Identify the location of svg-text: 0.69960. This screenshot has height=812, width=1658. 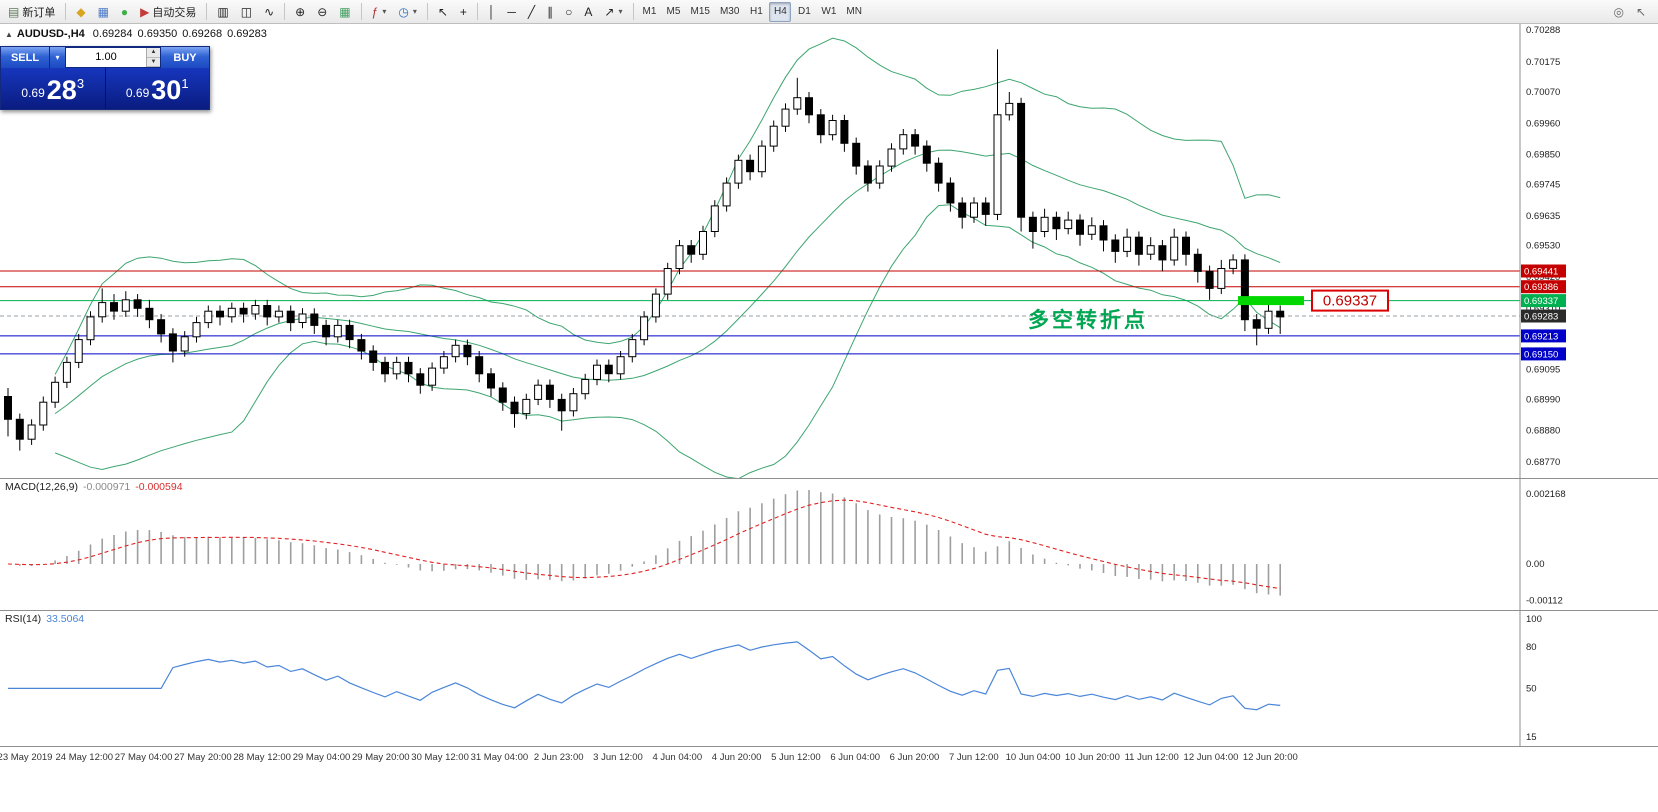
(1543, 123).